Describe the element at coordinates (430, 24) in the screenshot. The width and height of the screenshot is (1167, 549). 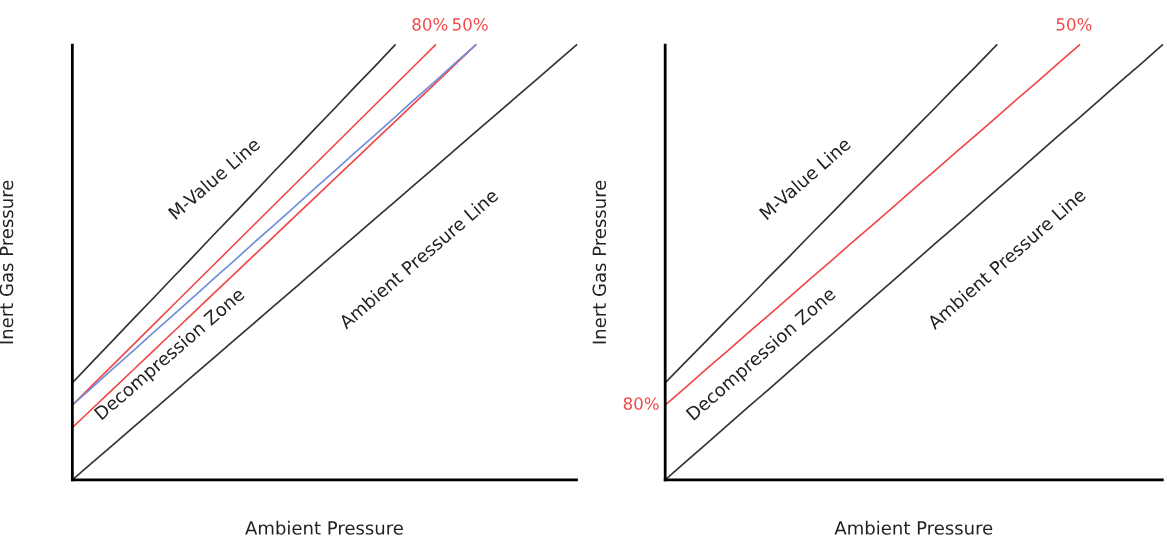
I see `series-label: 80%` at that location.